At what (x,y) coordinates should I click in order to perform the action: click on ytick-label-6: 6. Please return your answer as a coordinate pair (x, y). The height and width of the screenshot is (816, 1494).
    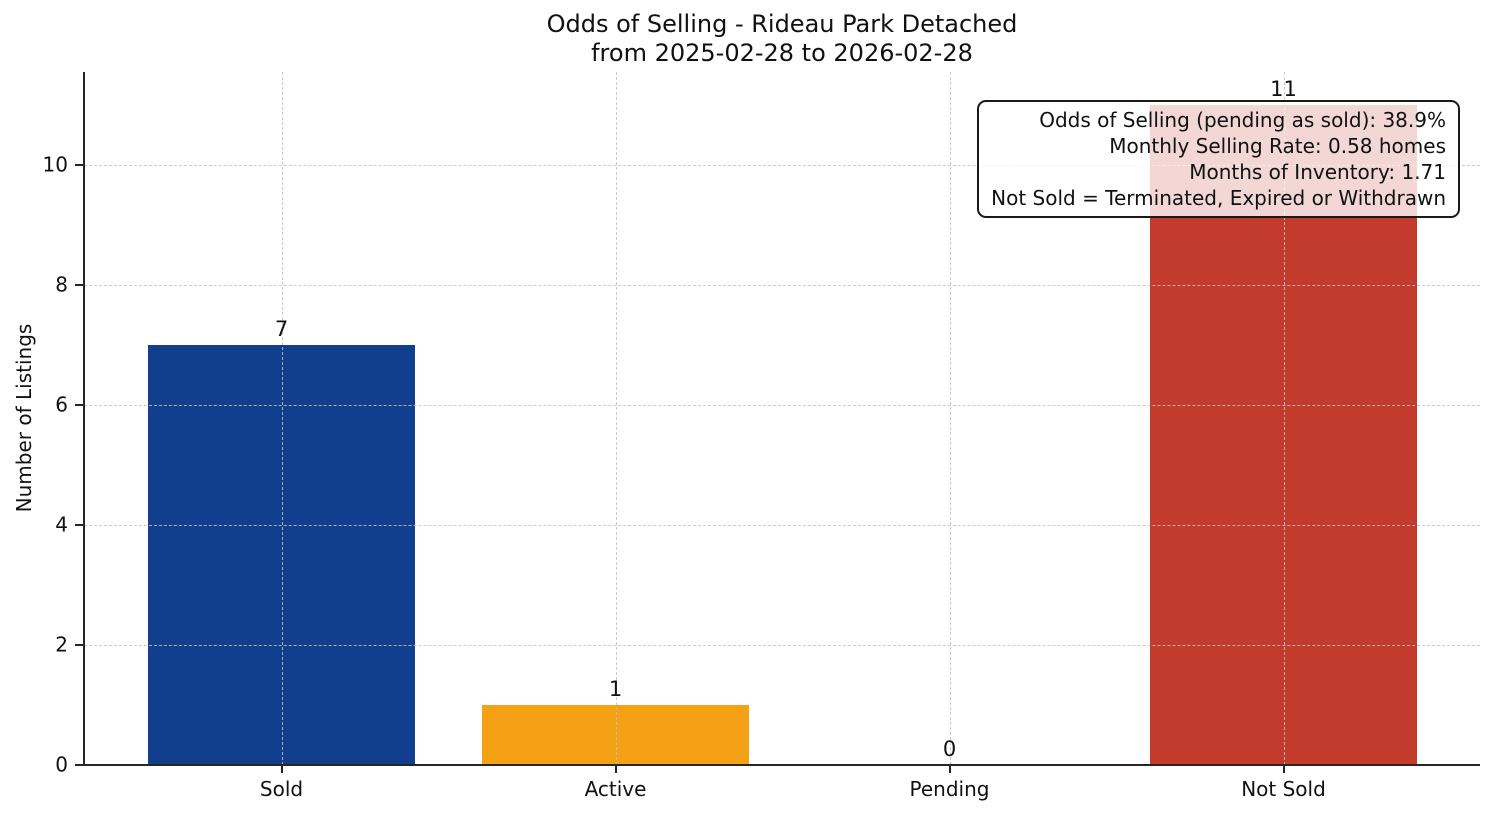
    Looking at the image, I should click on (61, 404).